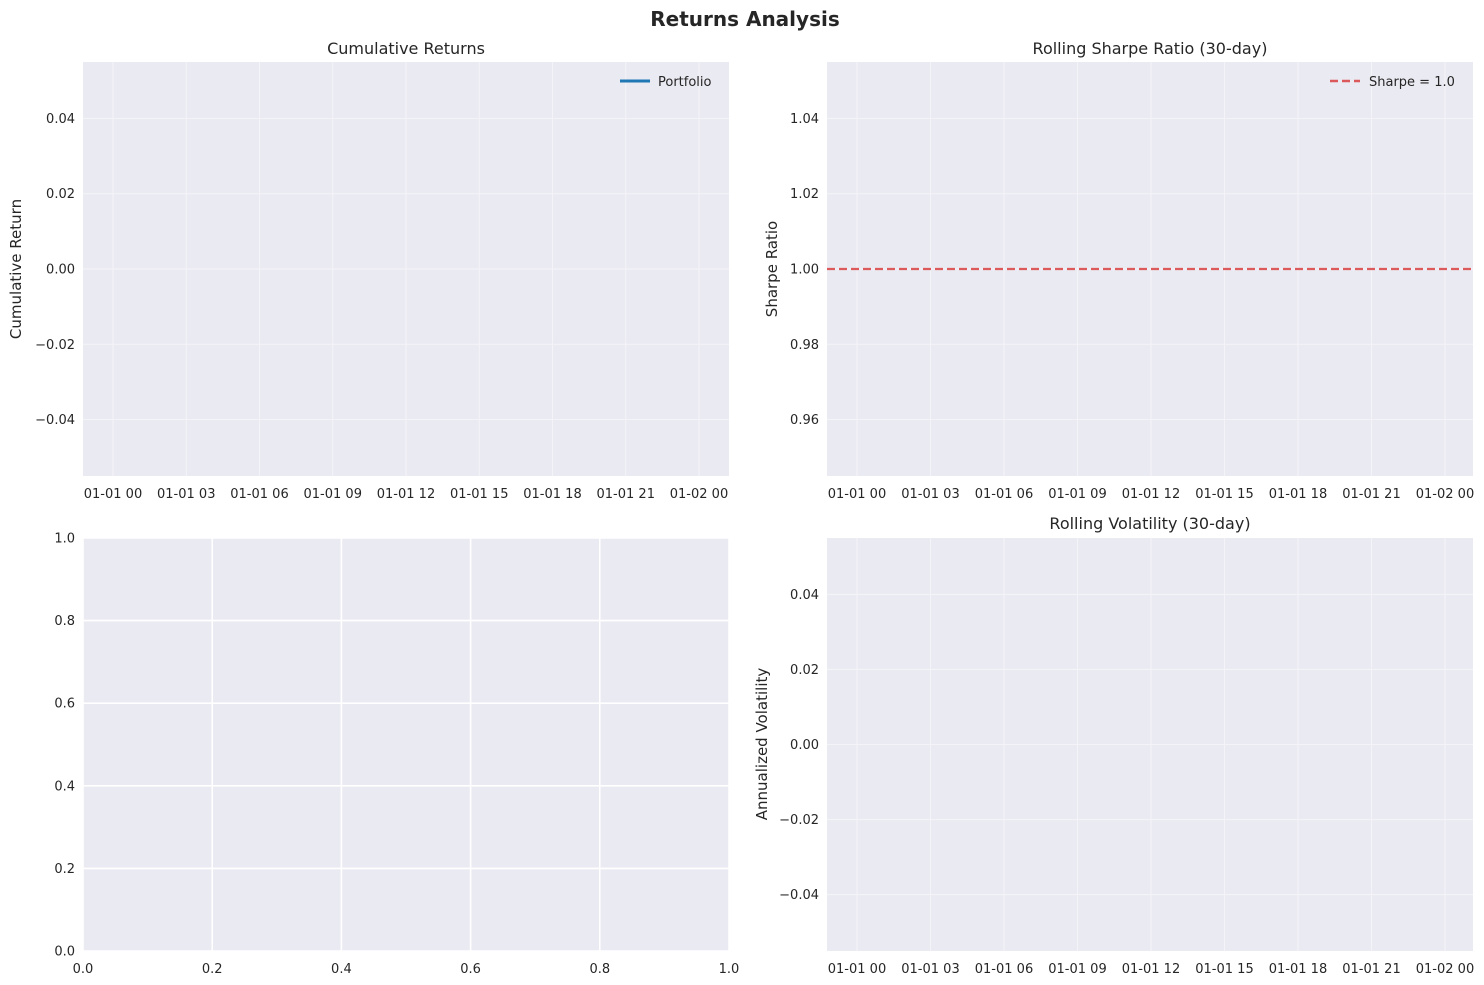 Image resolution: width=1484 pixels, height=985 pixels. I want to click on y-tick-label: 0.96, so click(804, 420).